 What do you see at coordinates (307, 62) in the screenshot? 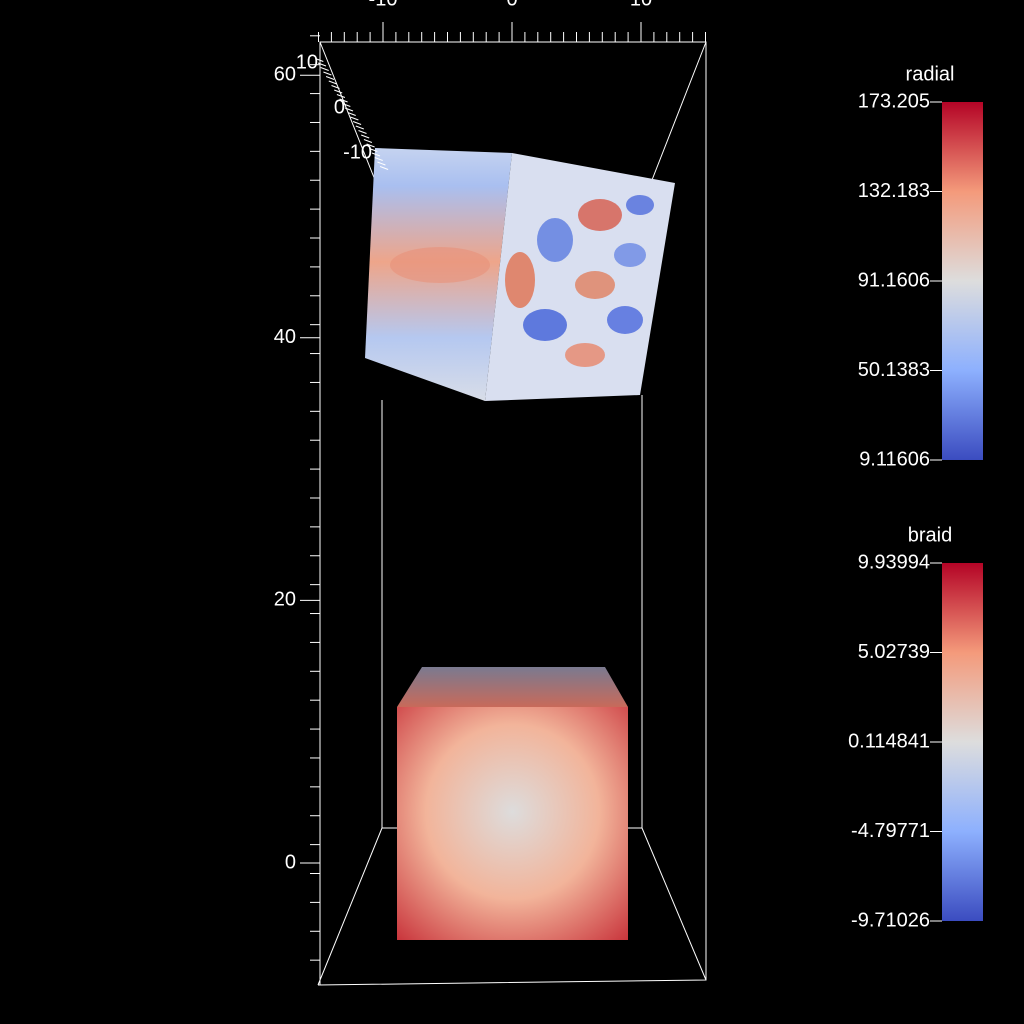
I see `depth-tick-label: 10` at bounding box center [307, 62].